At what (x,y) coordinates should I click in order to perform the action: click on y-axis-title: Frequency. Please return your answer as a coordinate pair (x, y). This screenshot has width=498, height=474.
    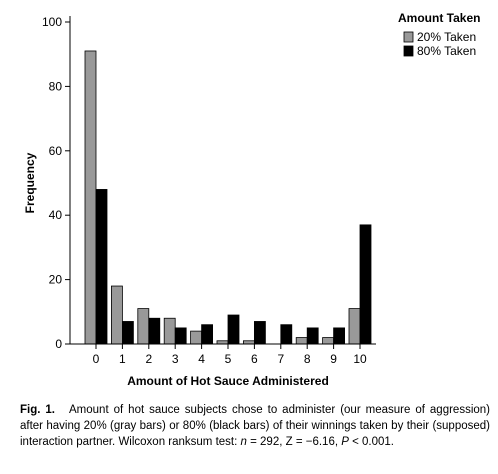
    Looking at the image, I should click on (30, 182).